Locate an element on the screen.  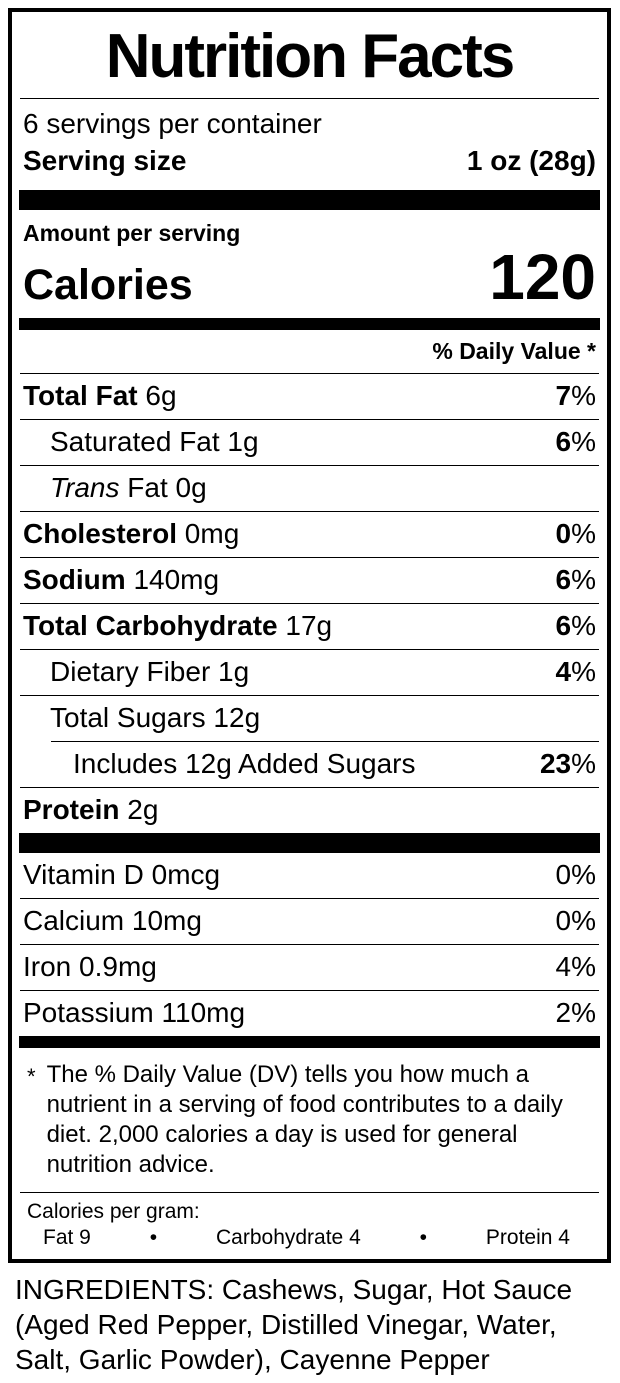
nutrient-row-dietary-fiber: Dietary Fiber 1g 4% is located at coordinates (309, 672).